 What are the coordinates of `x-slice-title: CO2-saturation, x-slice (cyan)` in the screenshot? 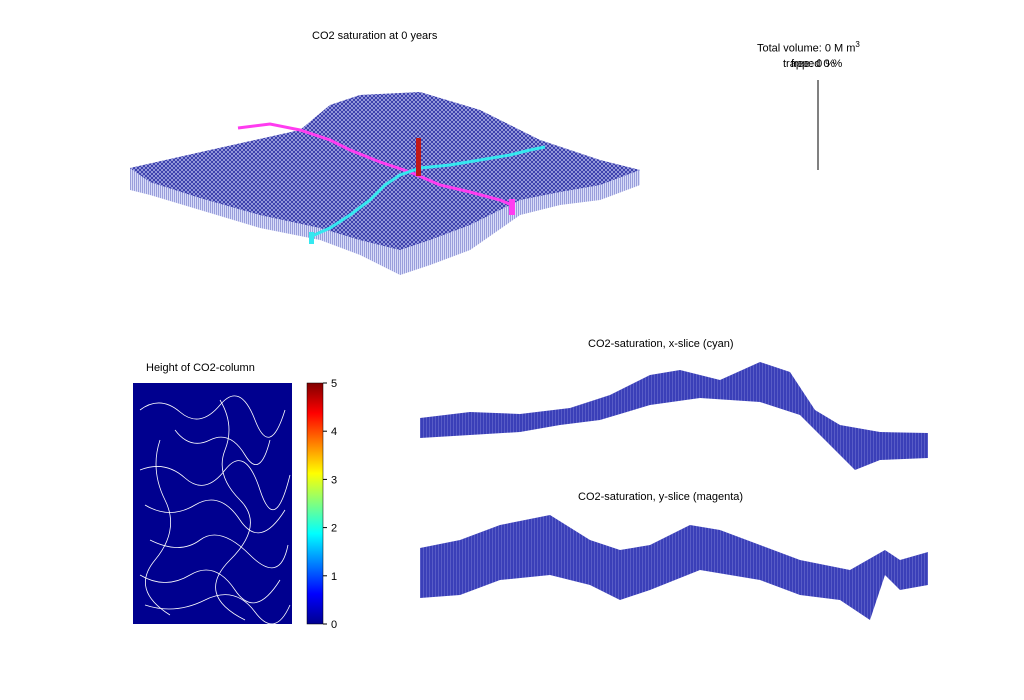 It's located at (661, 344).